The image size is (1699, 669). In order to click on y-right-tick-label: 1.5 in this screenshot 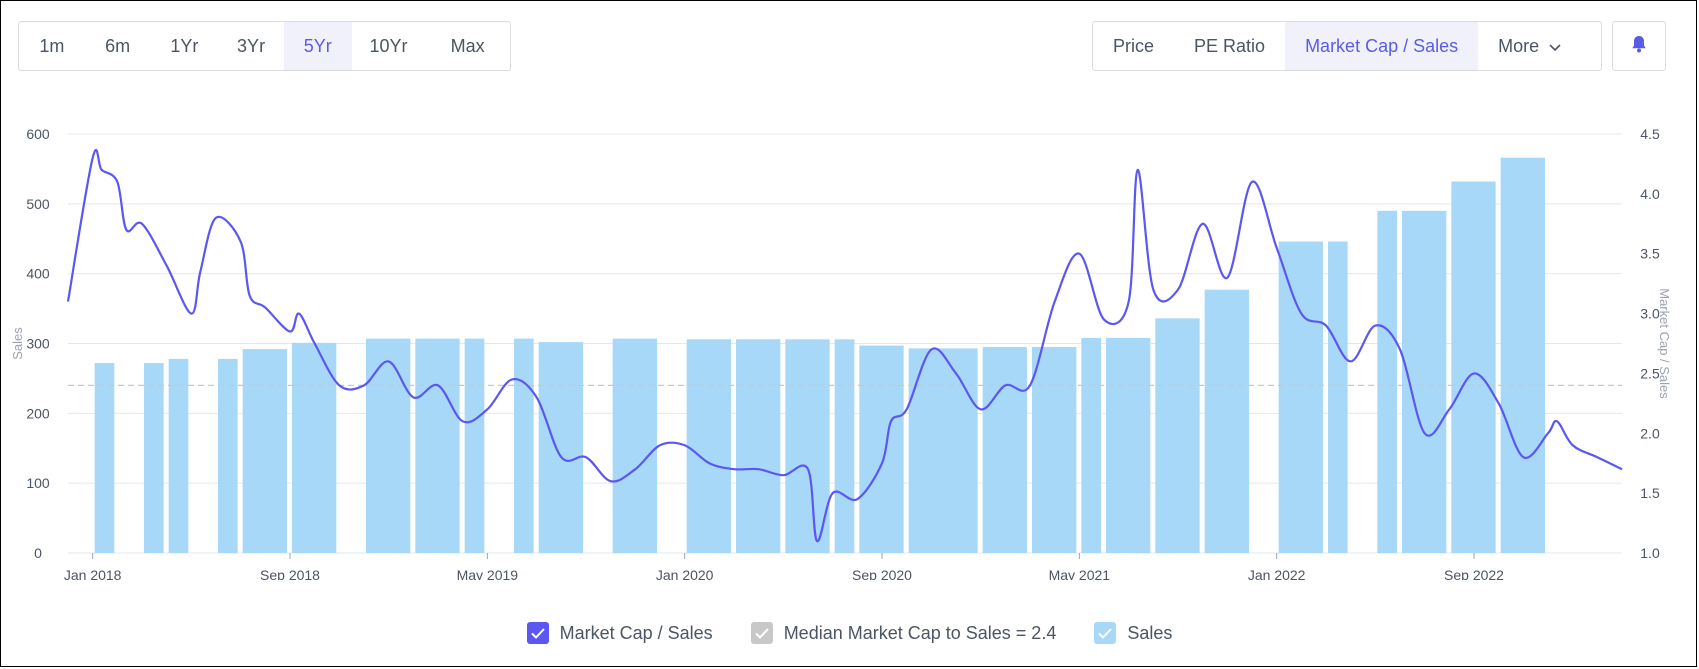, I will do `click(1650, 493)`.